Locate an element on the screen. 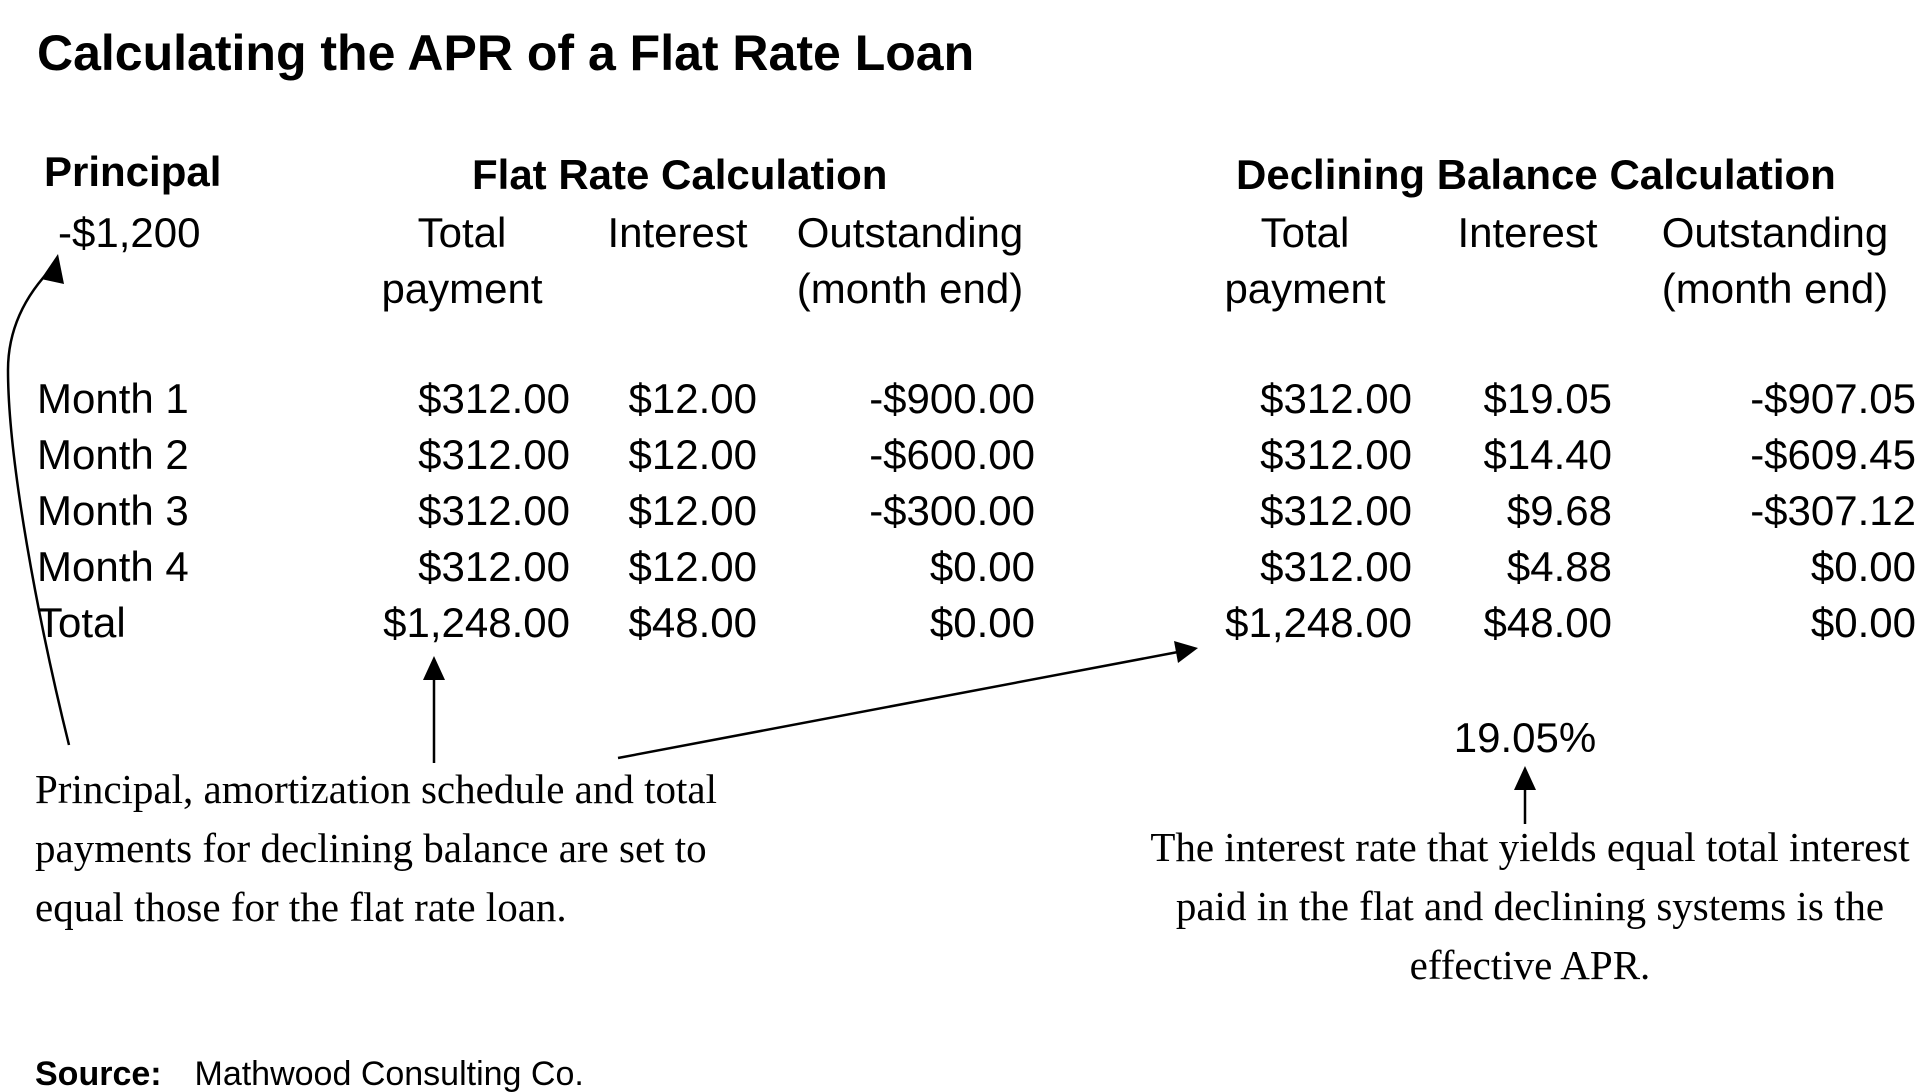 This screenshot has width=1920, height=1092. declining-total-month-2: $312.00 is located at coordinates (1336, 454).